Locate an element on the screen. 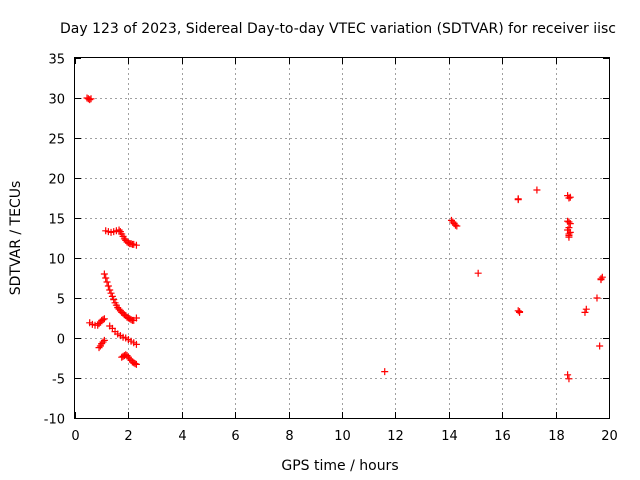 This screenshot has height=480, width=640. y-tick-label: 30 is located at coordinates (56, 100).